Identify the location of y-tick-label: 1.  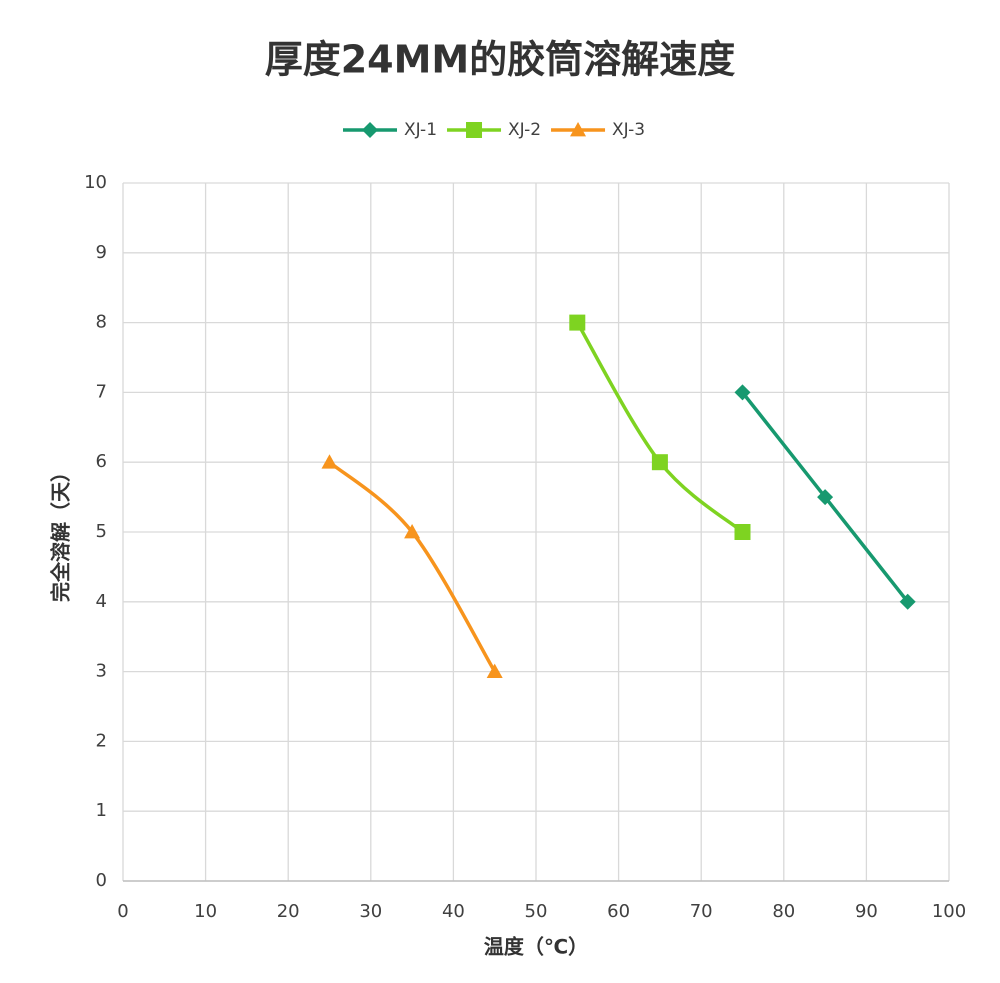
(101, 810).